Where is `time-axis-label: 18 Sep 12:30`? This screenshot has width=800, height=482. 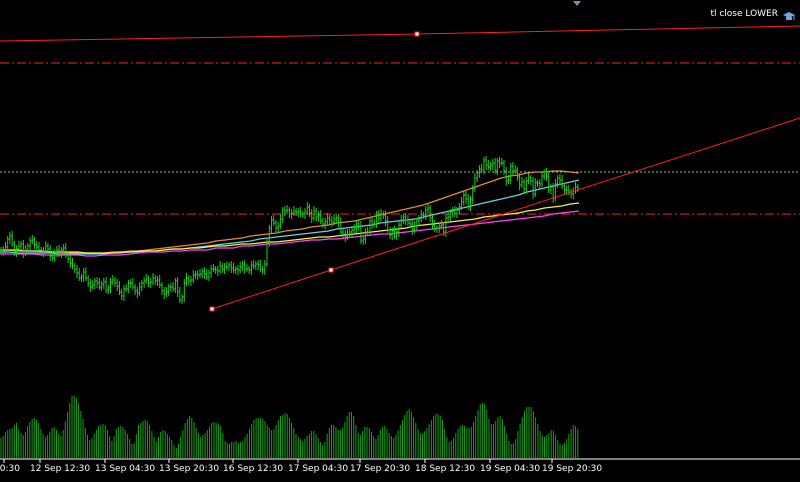
time-axis-label: 18 Sep 12:30 is located at coordinates (445, 469).